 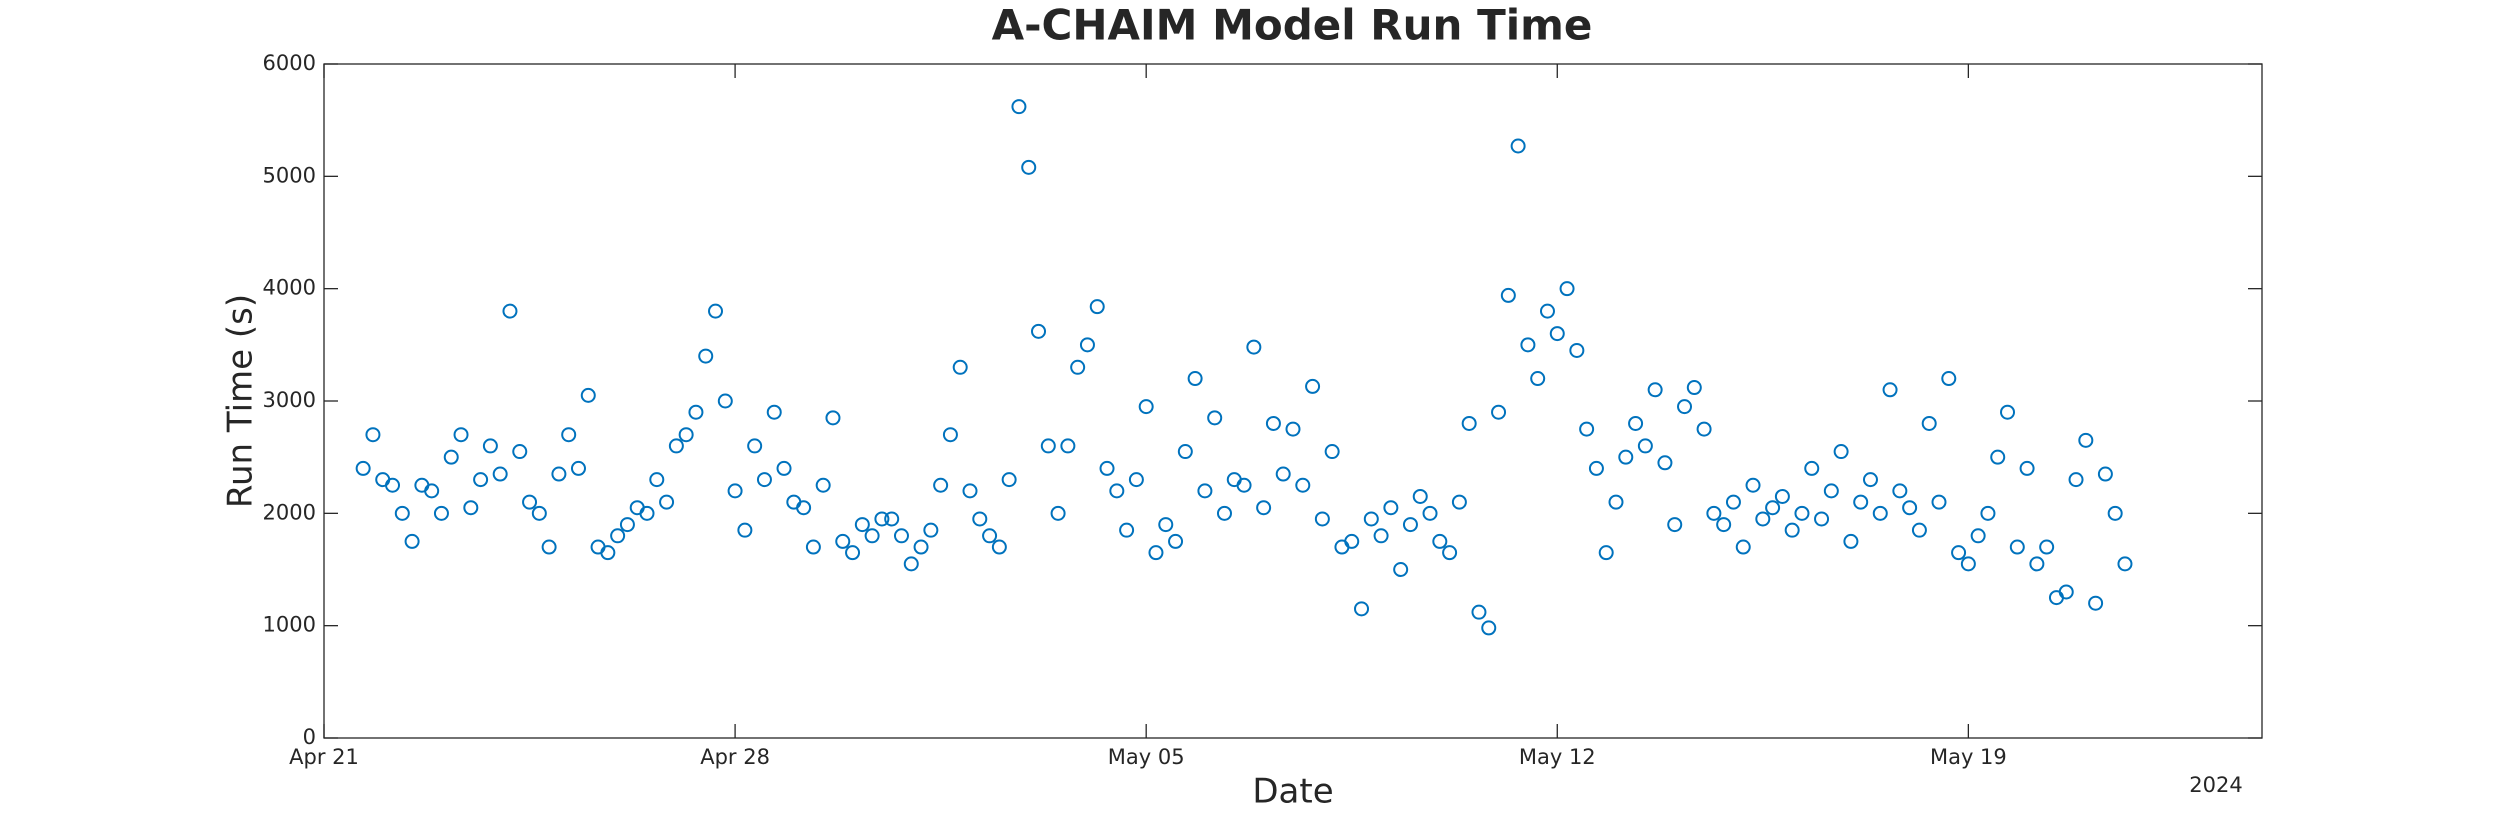 What do you see at coordinates (1146, 757) in the screenshot?
I see `x-tick-label: May 05` at bounding box center [1146, 757].